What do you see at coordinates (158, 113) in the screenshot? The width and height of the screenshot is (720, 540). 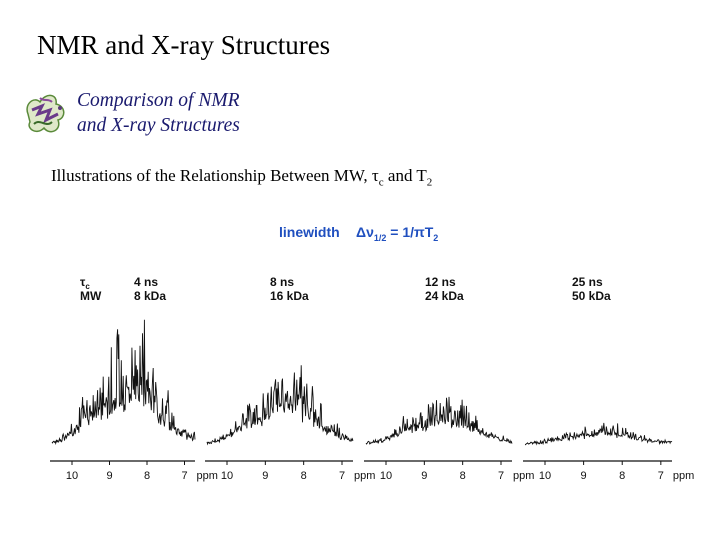 I see `subtitle: Comparison of NMR and X-ray Structures` at bounding box center [158, 113].